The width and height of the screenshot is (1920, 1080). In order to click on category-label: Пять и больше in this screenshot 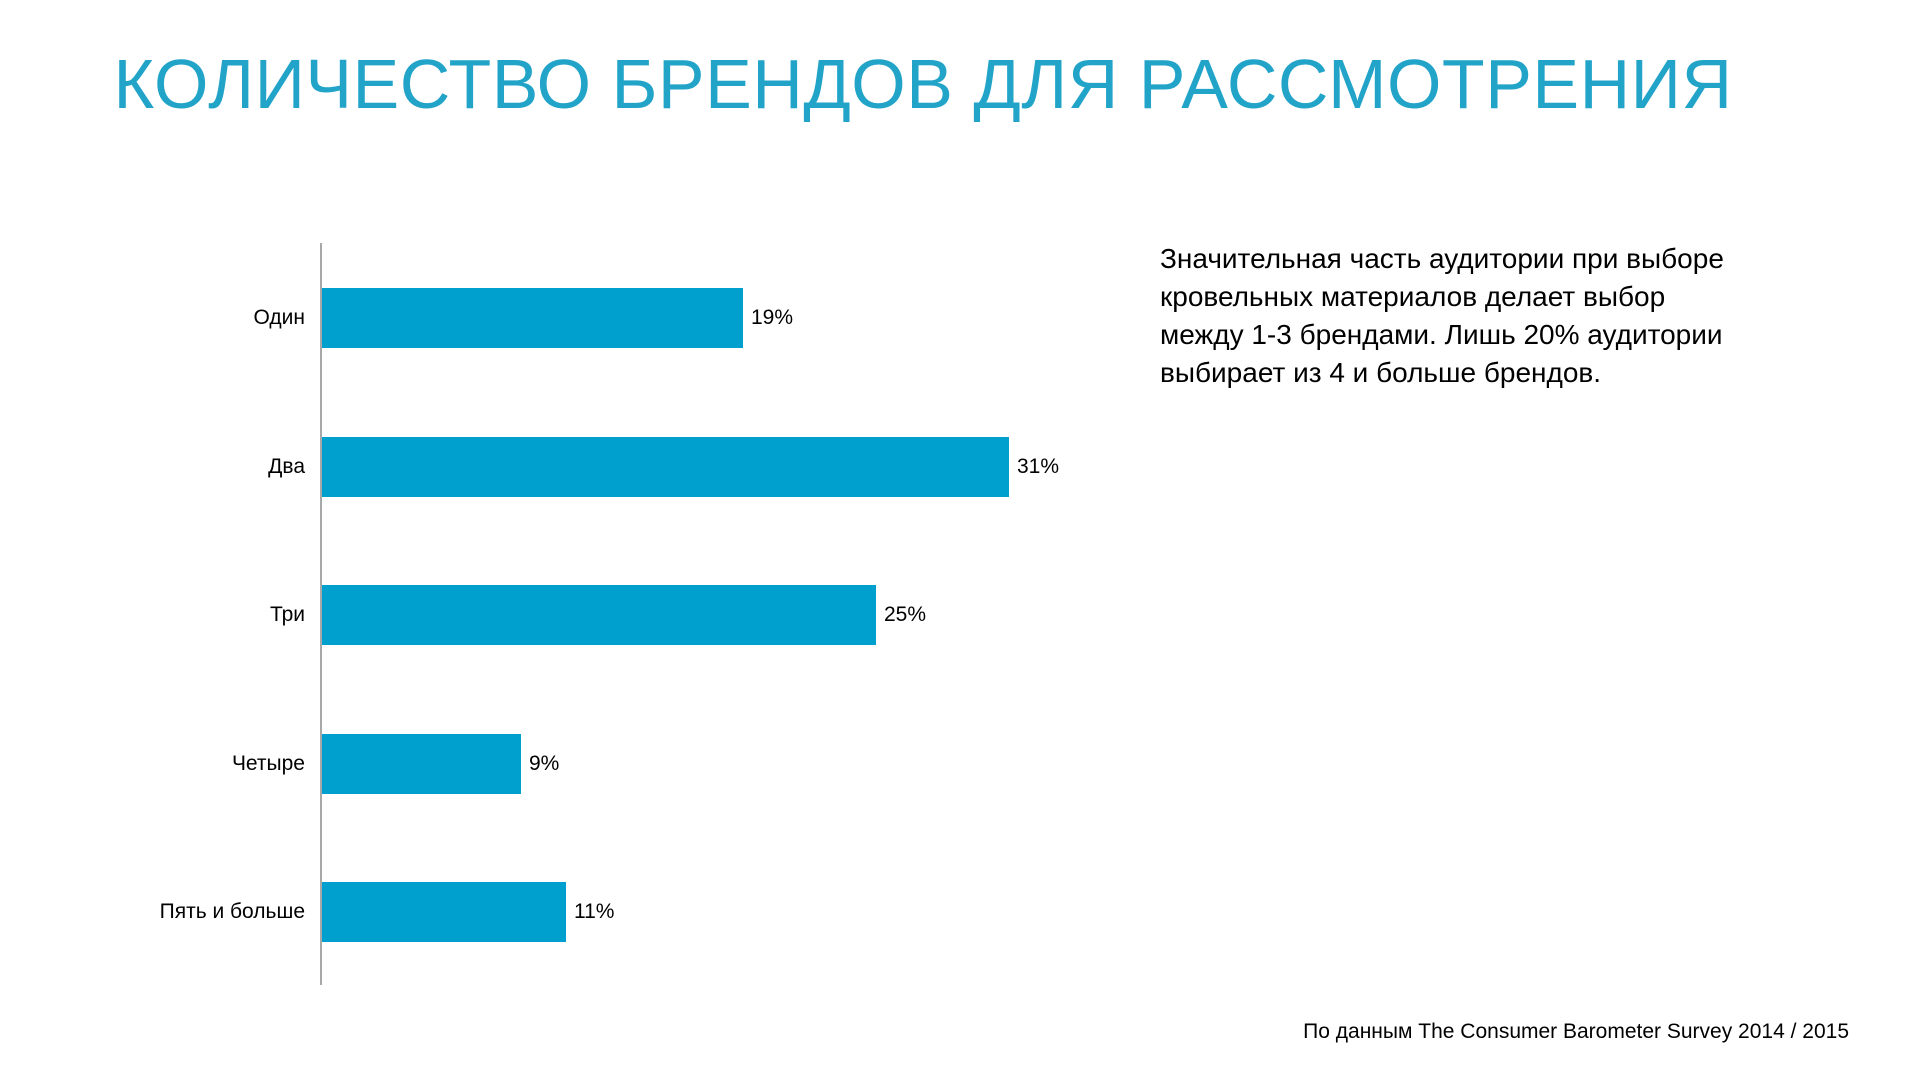, I will do `click(232, 911)`.